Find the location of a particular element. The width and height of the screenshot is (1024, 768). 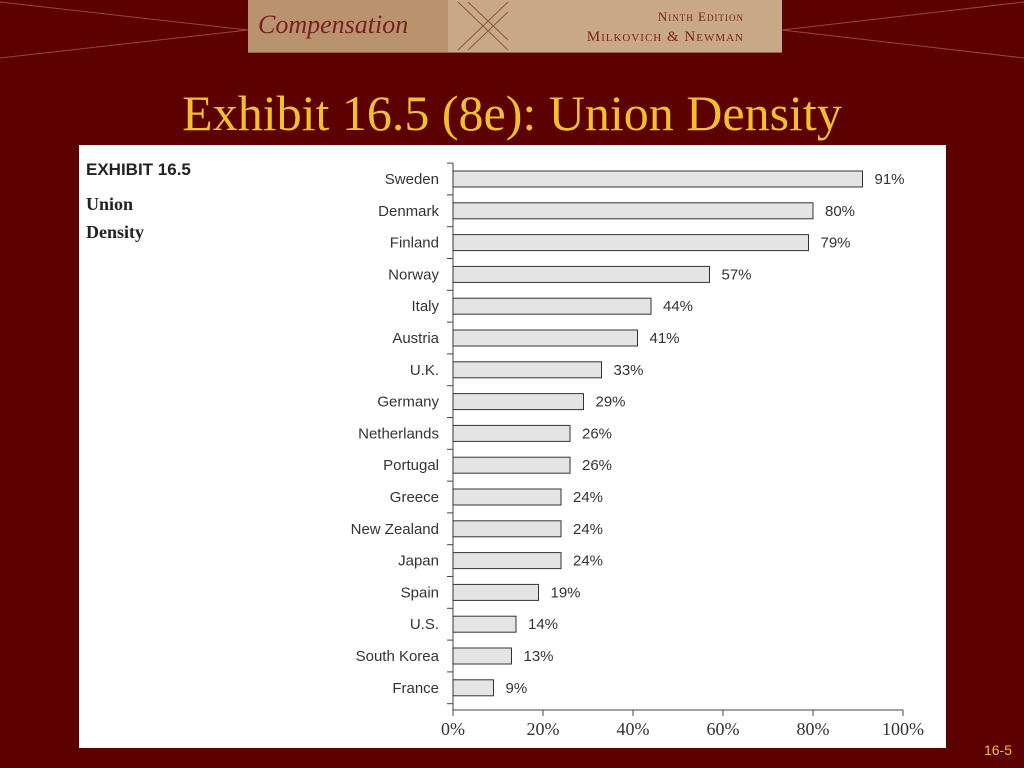

bar-new-zealand is located at coordinates (507, 529).